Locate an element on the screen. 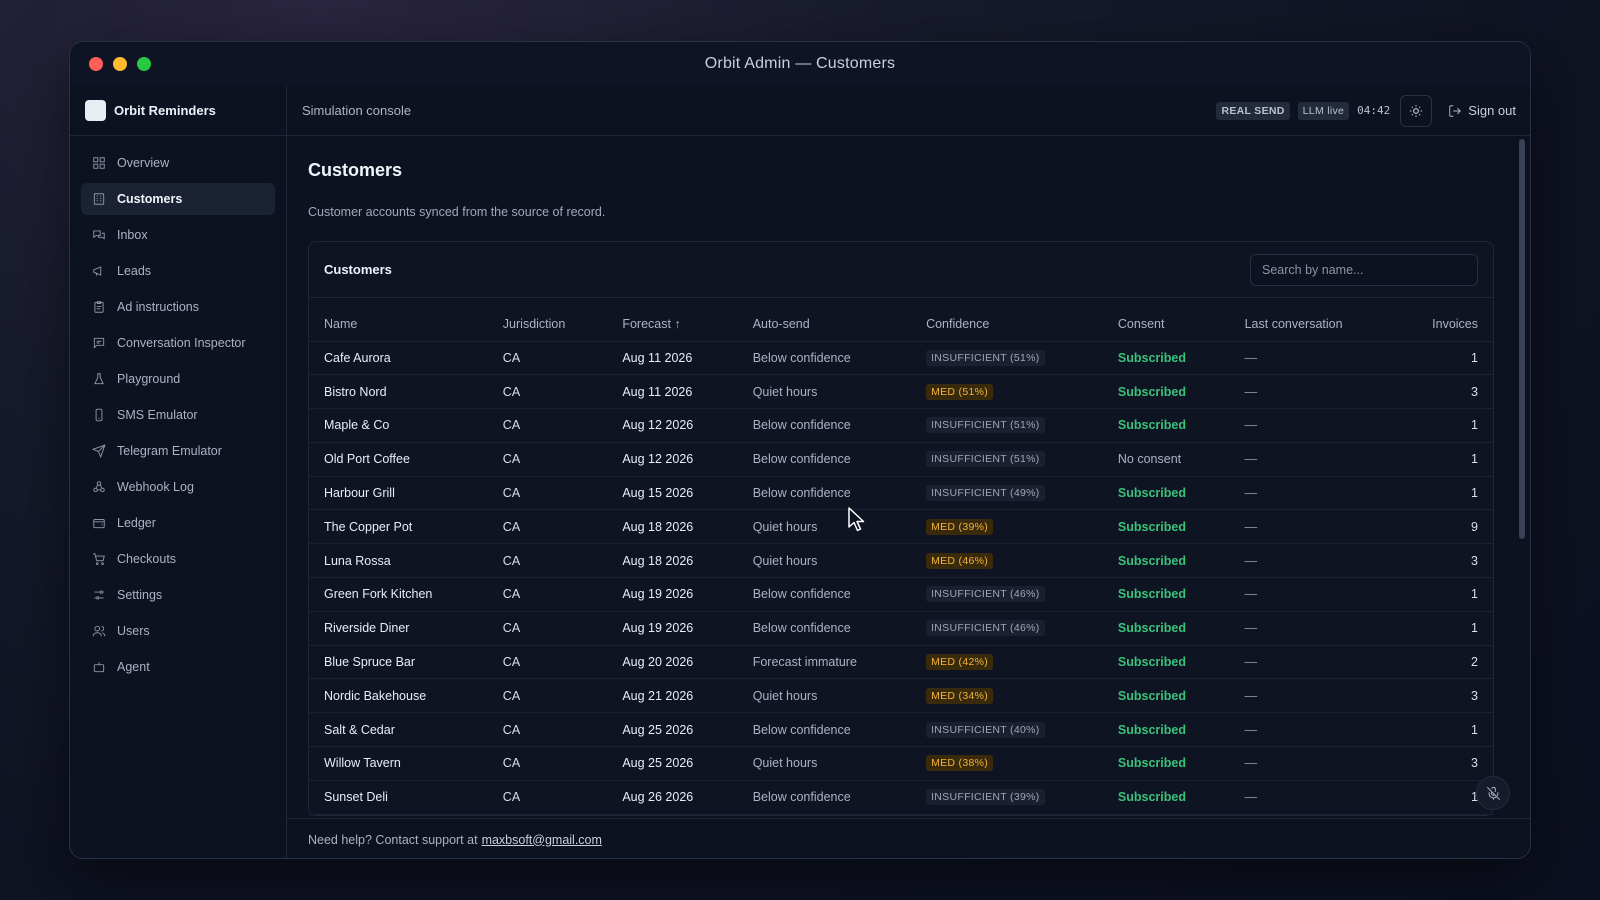 Image resolution: width=1600 pixels, height=900 pixels. bot-icon is located at coordinates (99, 667).